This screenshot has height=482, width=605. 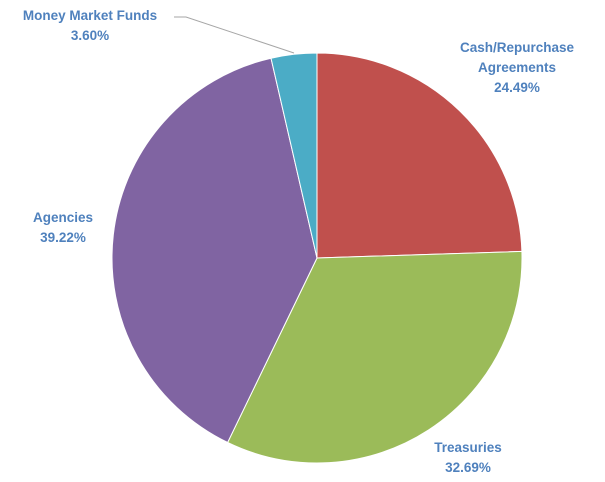 I want to click on value-label: 24.49%, so click(x=517, y=87).